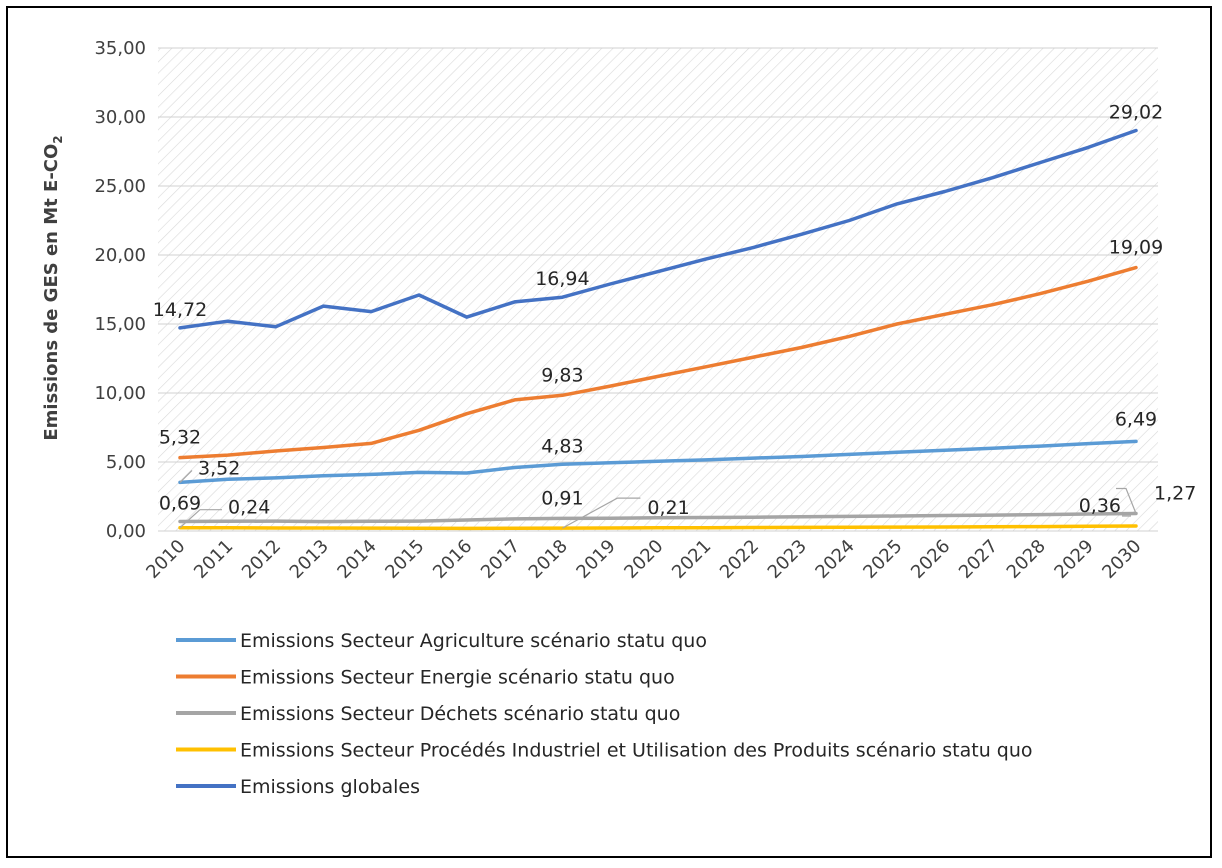 This screenshot has height=868, width=1222. I want to click on data-label: 0,91, so click(562, 498).